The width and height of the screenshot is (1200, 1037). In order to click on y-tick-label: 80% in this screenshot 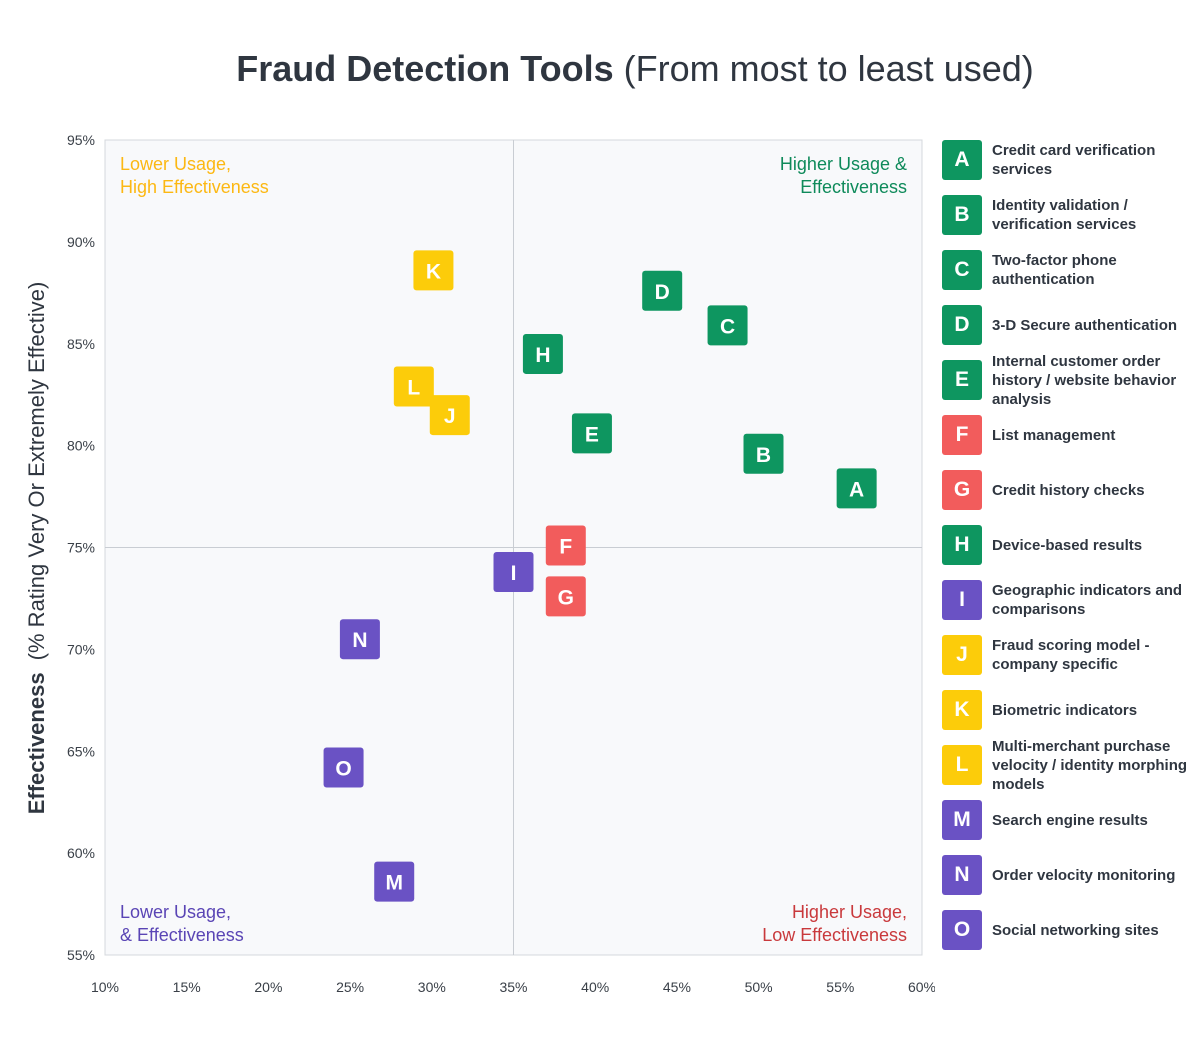, I will do `click(81, 446)`.